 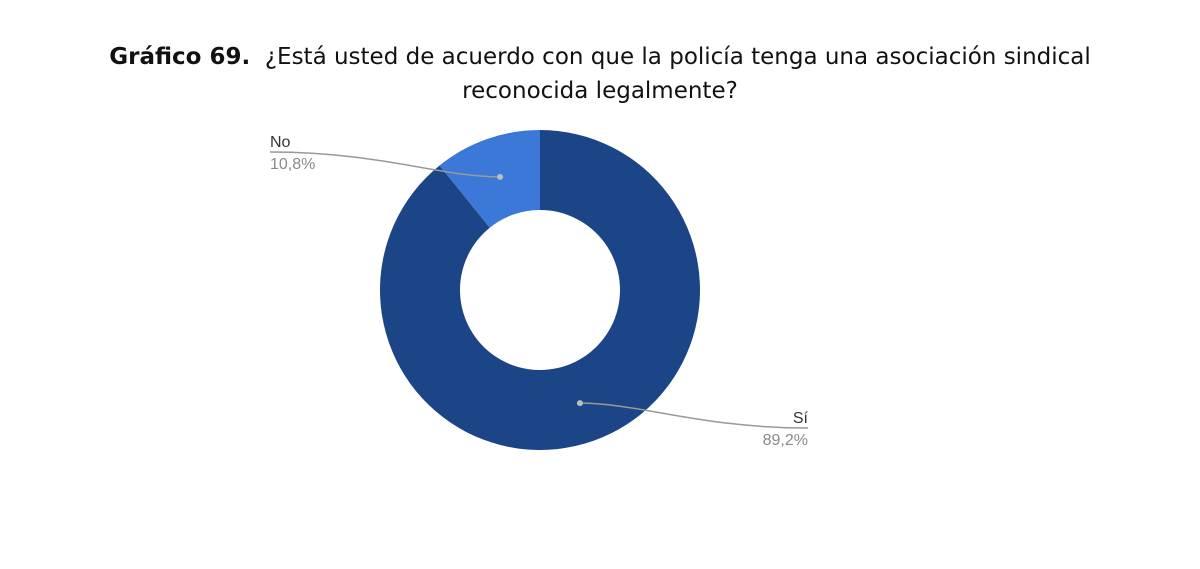 What do you see at coordinates (500, 176) in the screenshot?
I see `leader-dot-no` at bounding box center [500, 176].